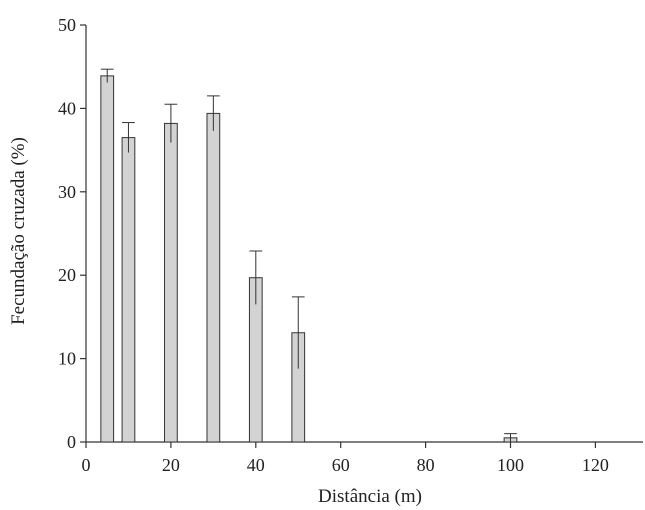 The height and width of the screenshot is (510, 645). Describe the element at coordinates (67, 275) in the screenshot. I see `y-tick-label: 20` at that location.